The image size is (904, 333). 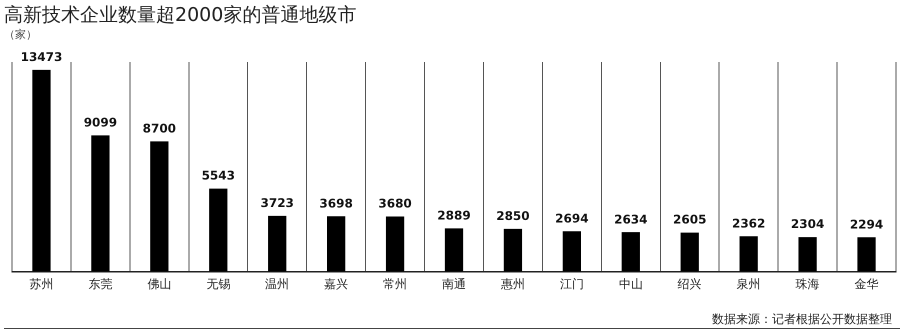 What do you see at coordinates (336, 284) in the screenshot?
I see `x-tick-label: 嘉兴` at bounding box center [336, 284].